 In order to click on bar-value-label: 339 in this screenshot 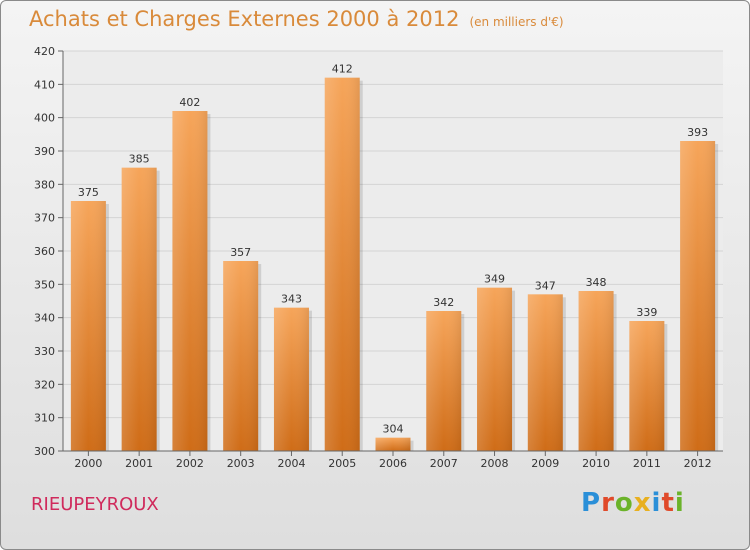, I will do `click(646, 312)`.